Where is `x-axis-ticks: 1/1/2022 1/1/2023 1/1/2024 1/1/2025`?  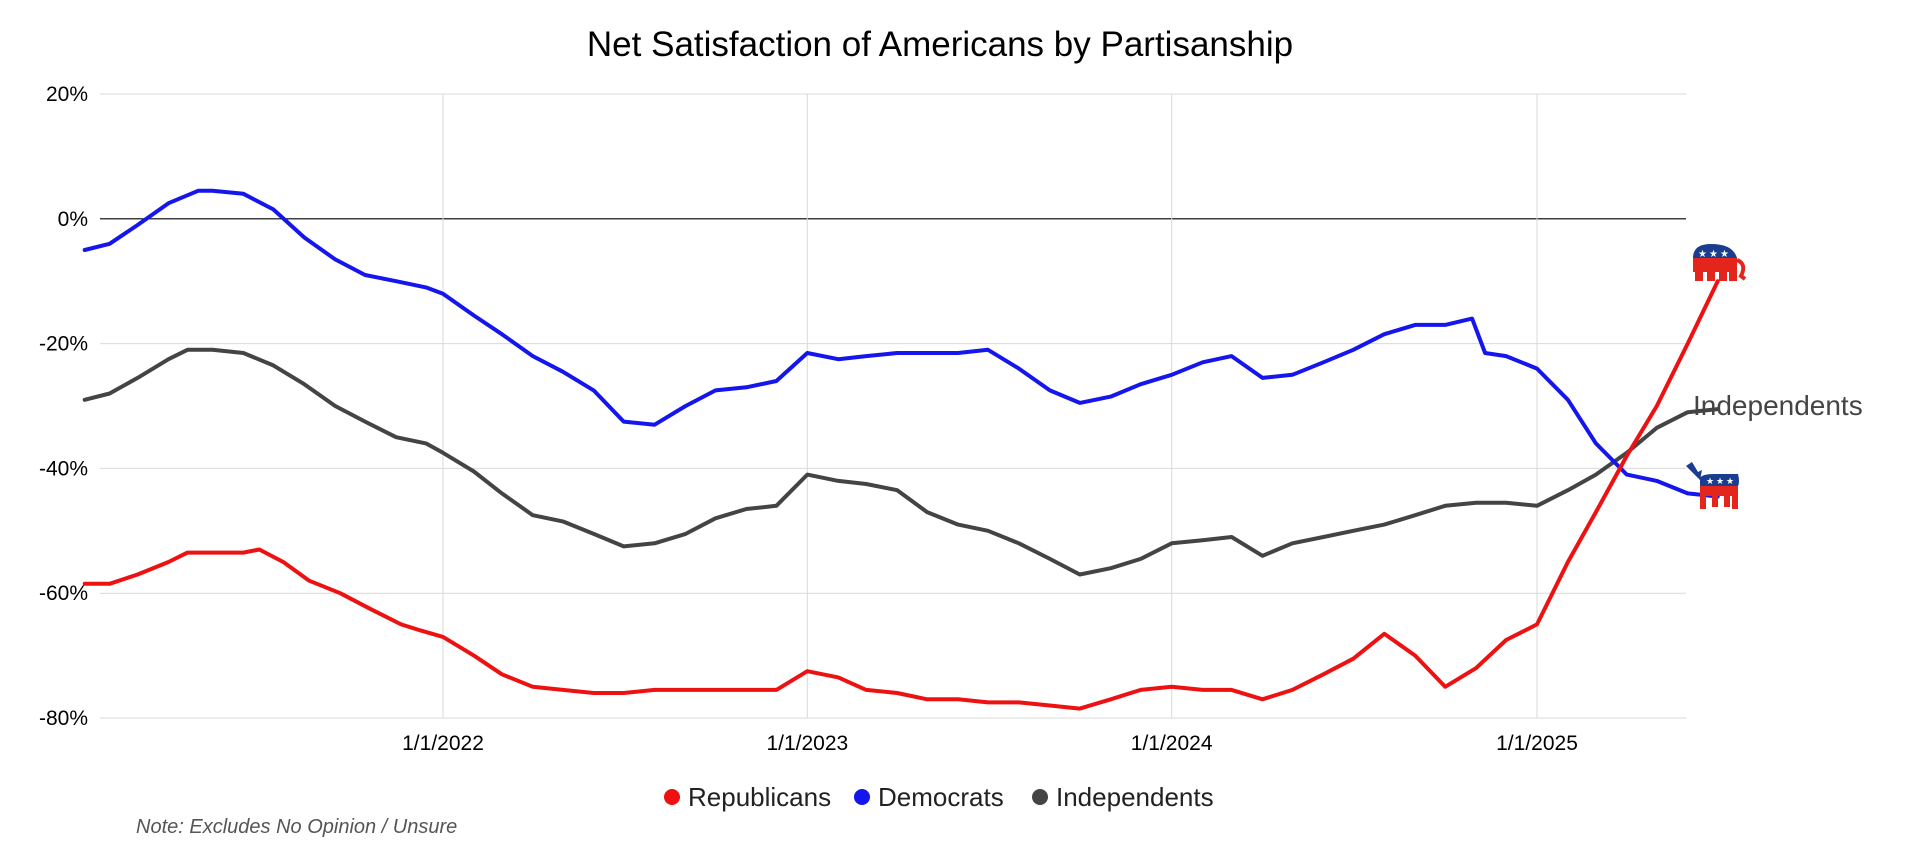
x-axis-ticks: 1/1/2022 1/1/2023 1/1/2024 1/1/2025 is located at coordinates (990, 743).